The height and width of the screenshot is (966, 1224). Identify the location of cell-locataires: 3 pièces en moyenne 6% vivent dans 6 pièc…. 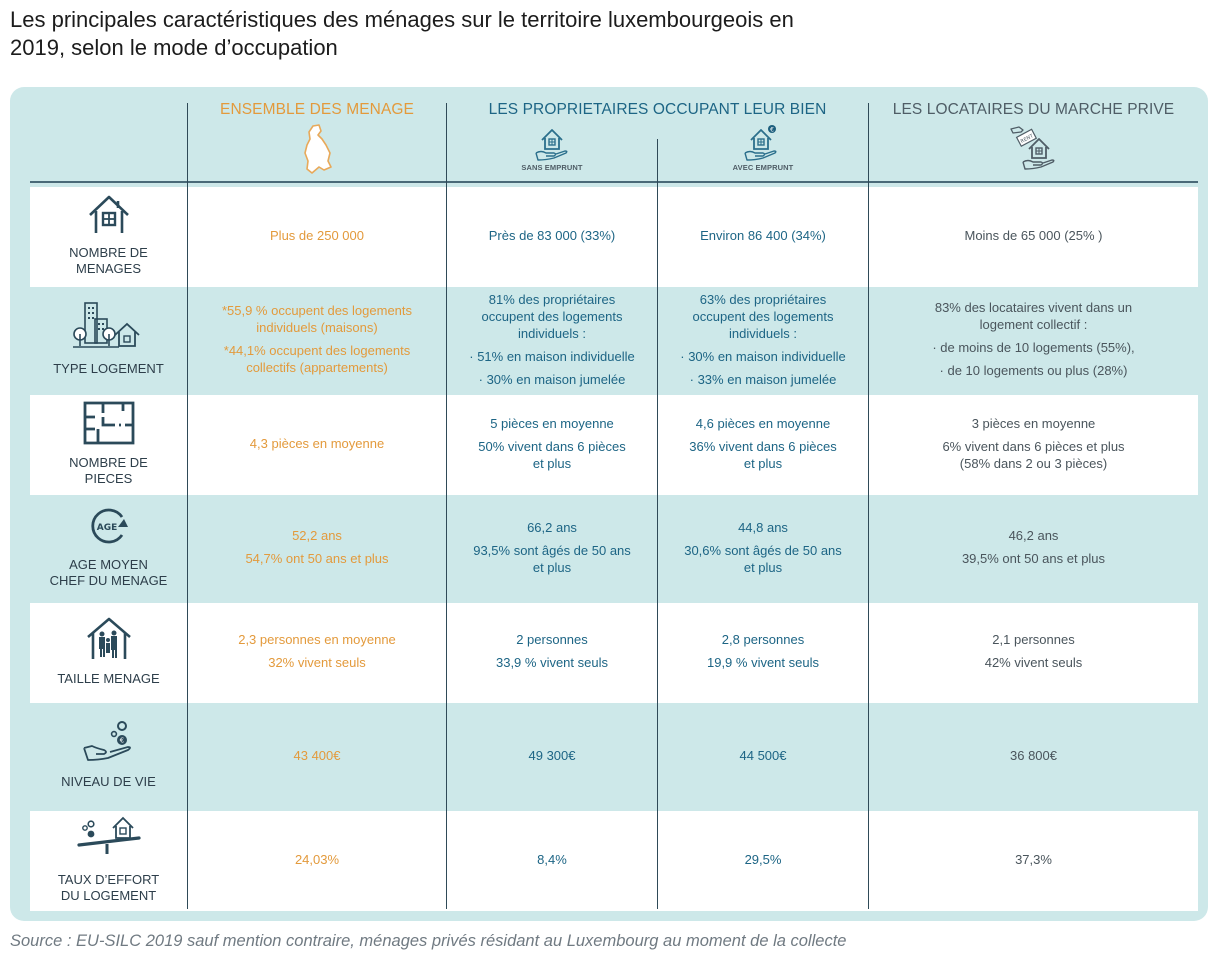
(1033, 443).